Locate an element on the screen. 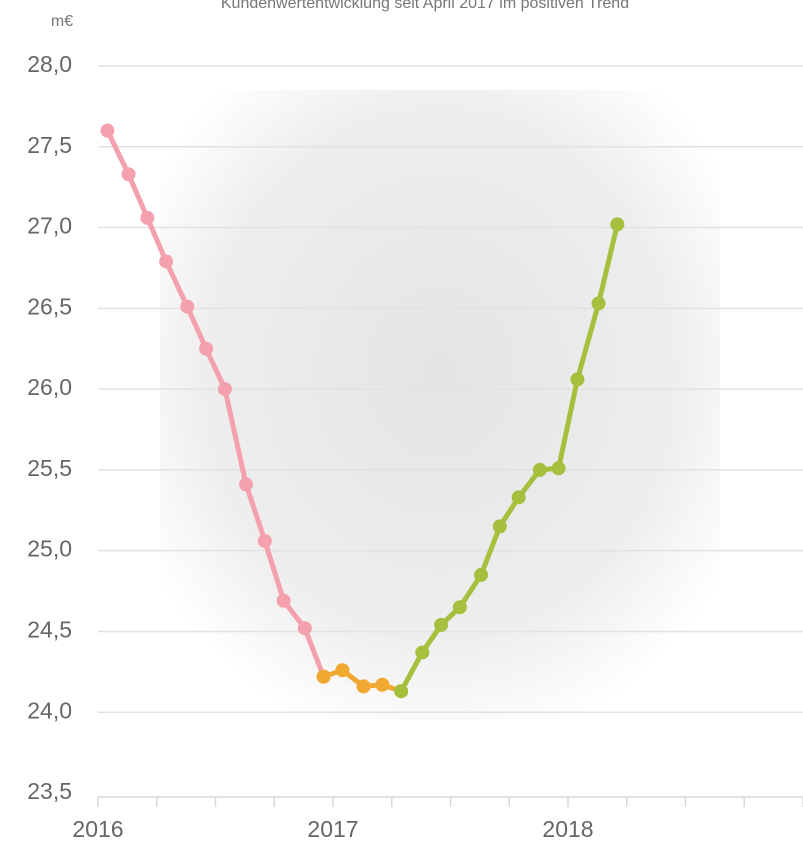 This screenshot has width=803, height=848. x-tick-label: 2017 is located at coordinates (332, 829).